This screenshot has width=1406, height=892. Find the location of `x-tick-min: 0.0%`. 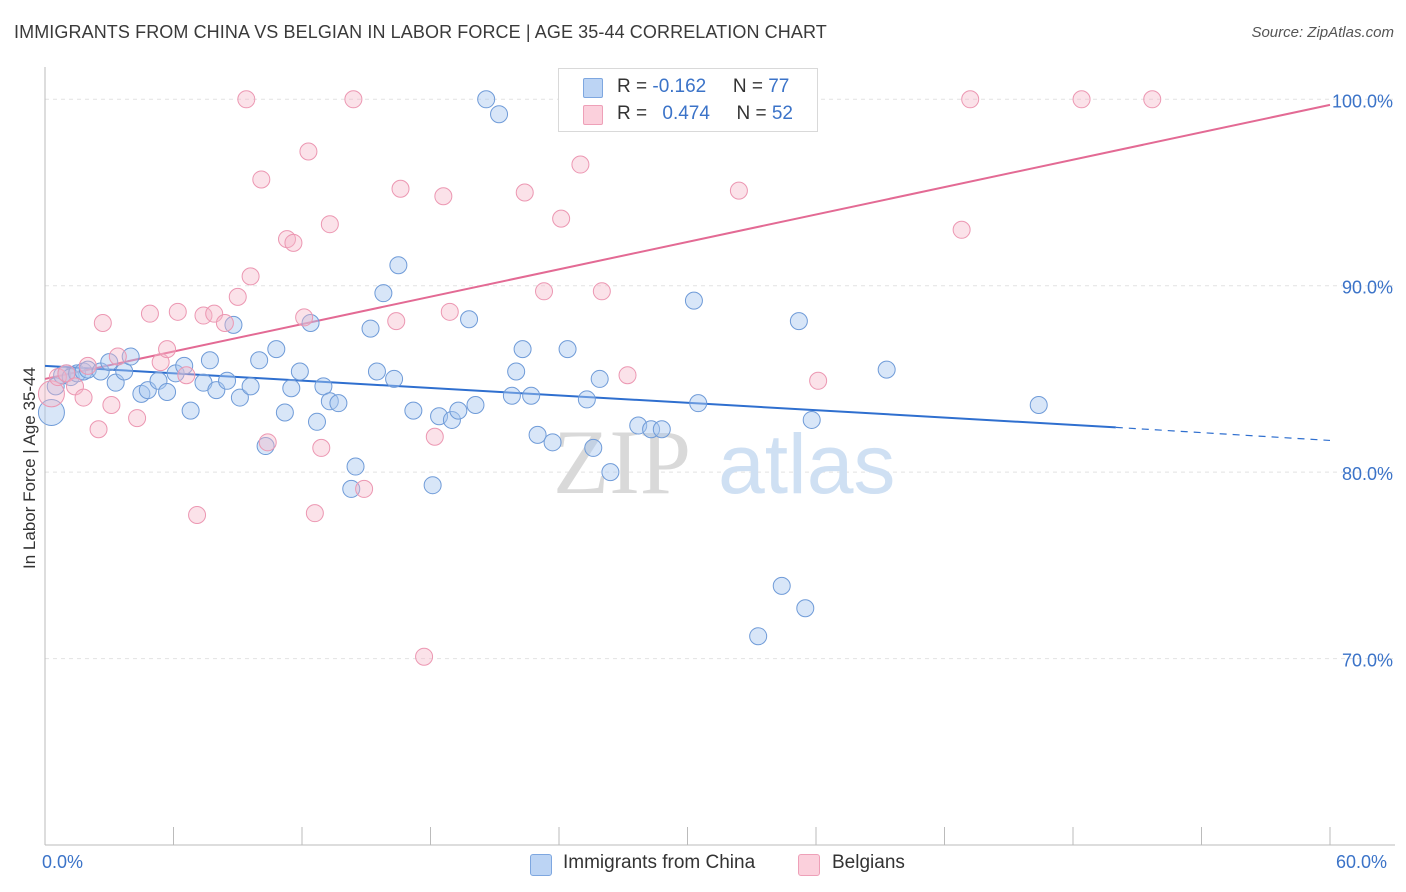

x-tick-min: 0.0% is located at coordinates (63, 862).